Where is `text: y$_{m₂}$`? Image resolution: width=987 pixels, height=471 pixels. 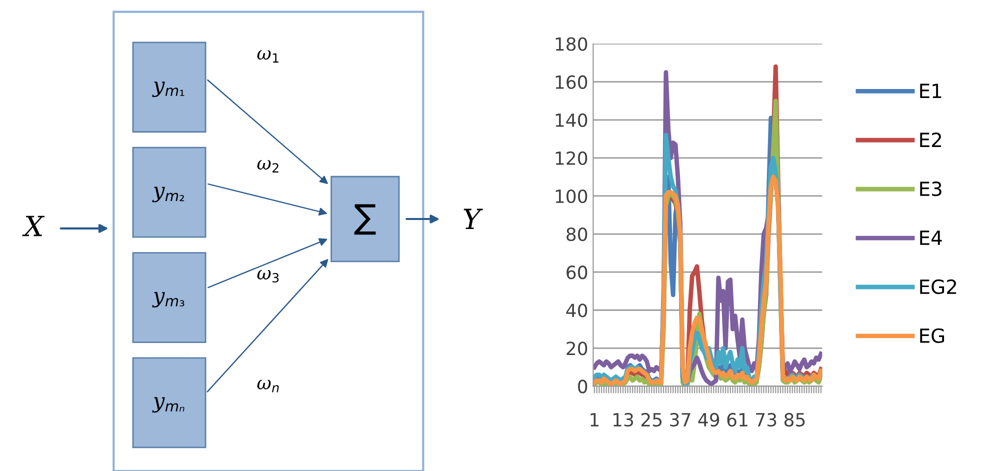 text: y$_{m₂}$ is located at coordinates (168, 194).